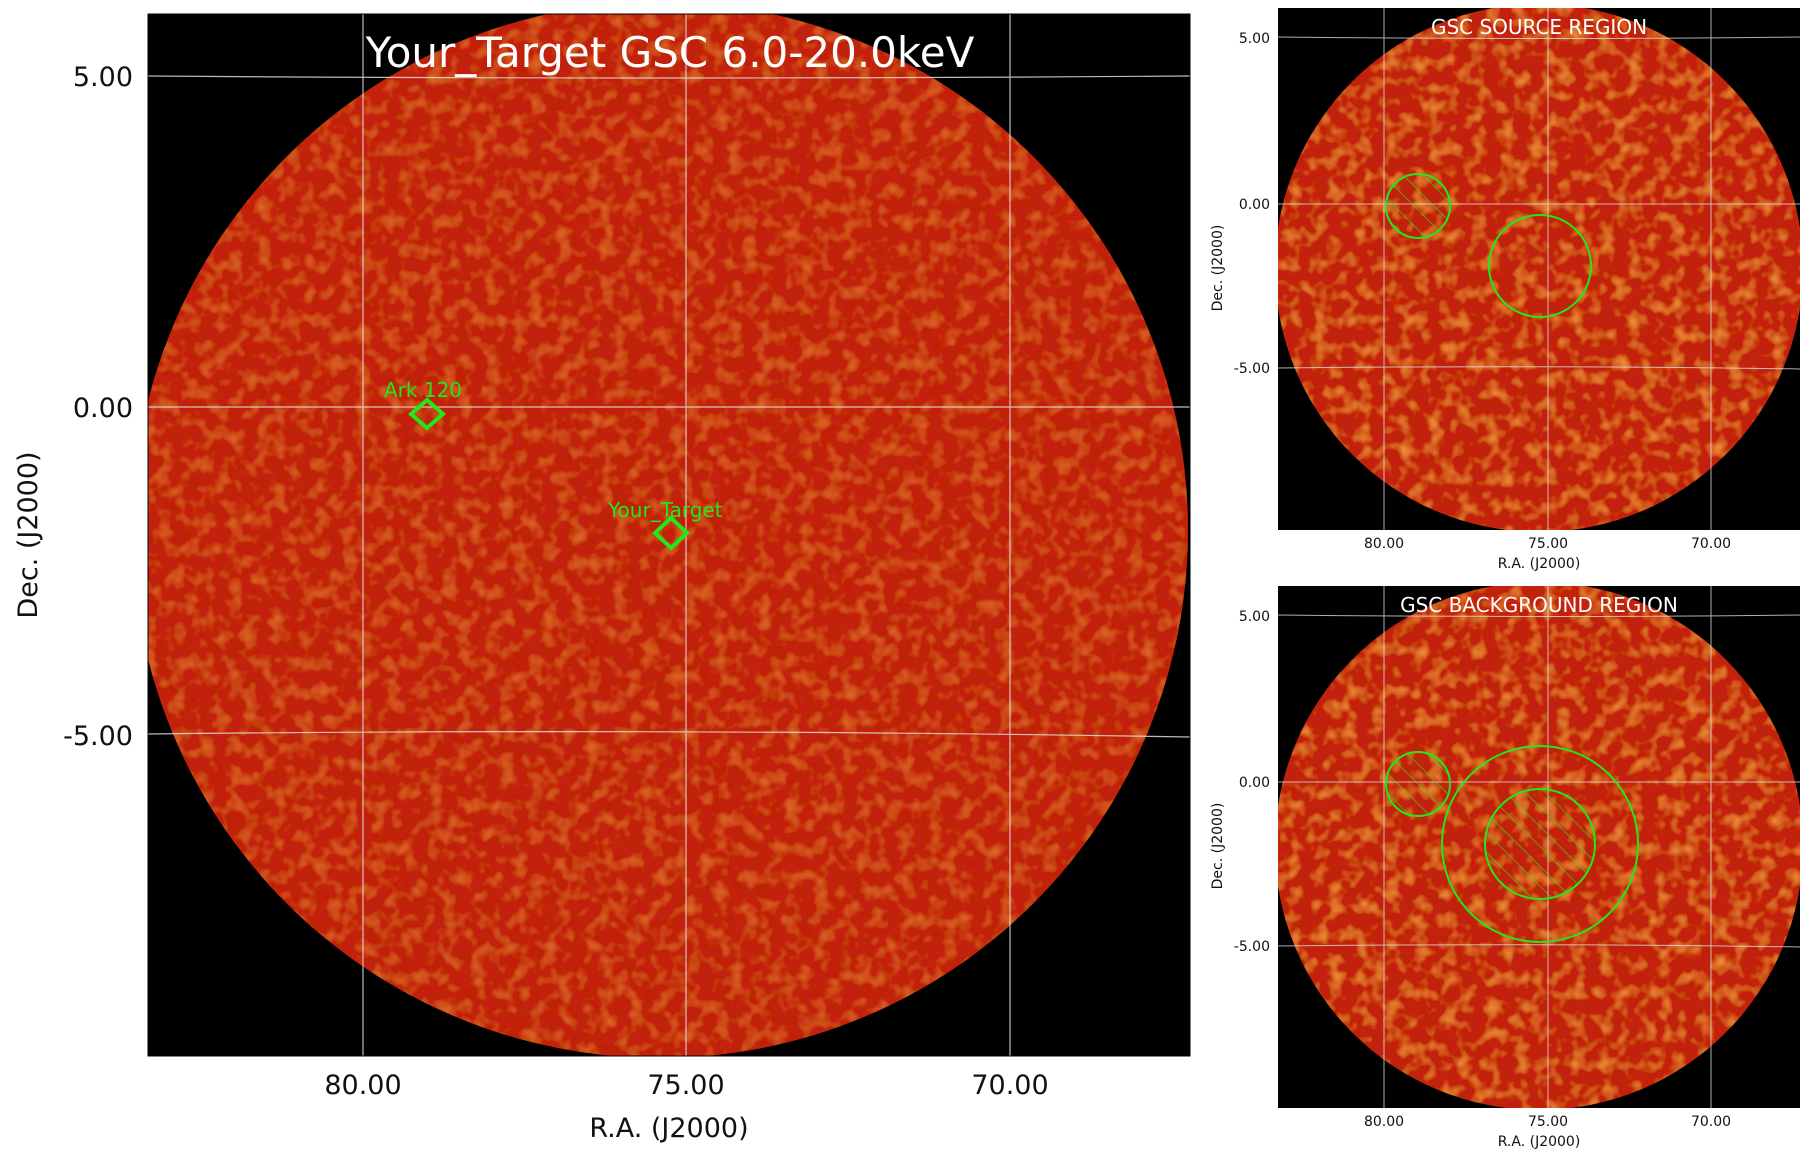 This screenshot has width=1803, height=1156. I want to click on main-y-tick-0: 0.00, so click(103, 408).